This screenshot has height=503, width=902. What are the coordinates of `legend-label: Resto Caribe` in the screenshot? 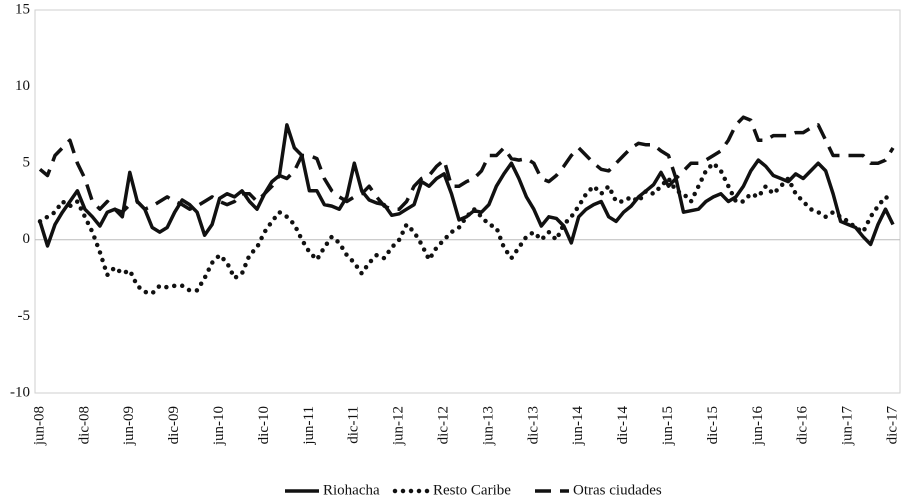 It's located at (472, 490).